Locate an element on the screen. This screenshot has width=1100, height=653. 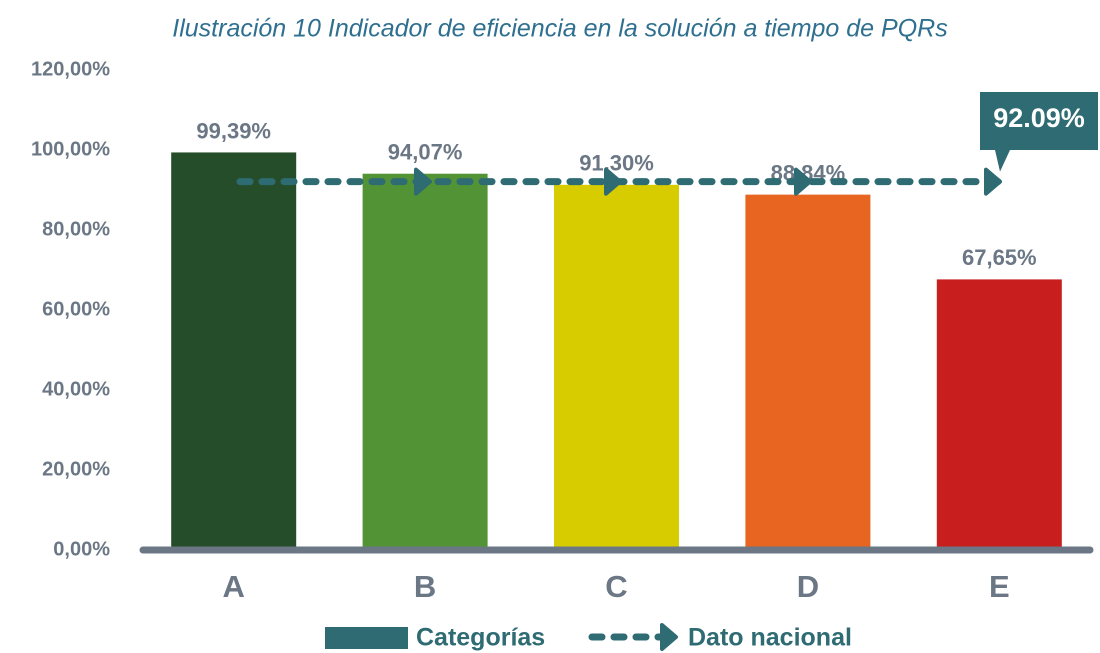
x-tick-label: A is located at coordinates (234, 586).